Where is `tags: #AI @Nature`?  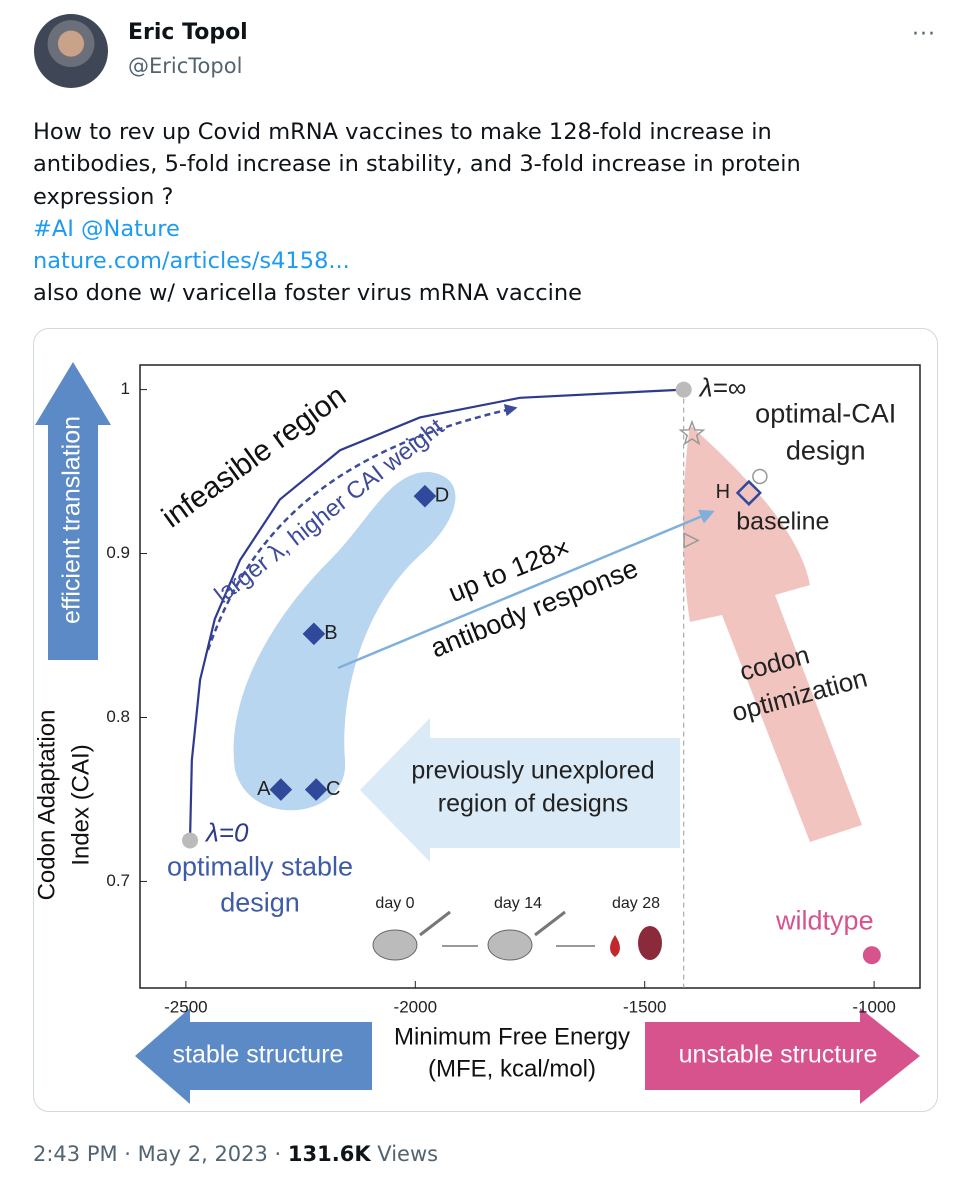 tags: #AI @Nature is located at coordinates (417, 229).